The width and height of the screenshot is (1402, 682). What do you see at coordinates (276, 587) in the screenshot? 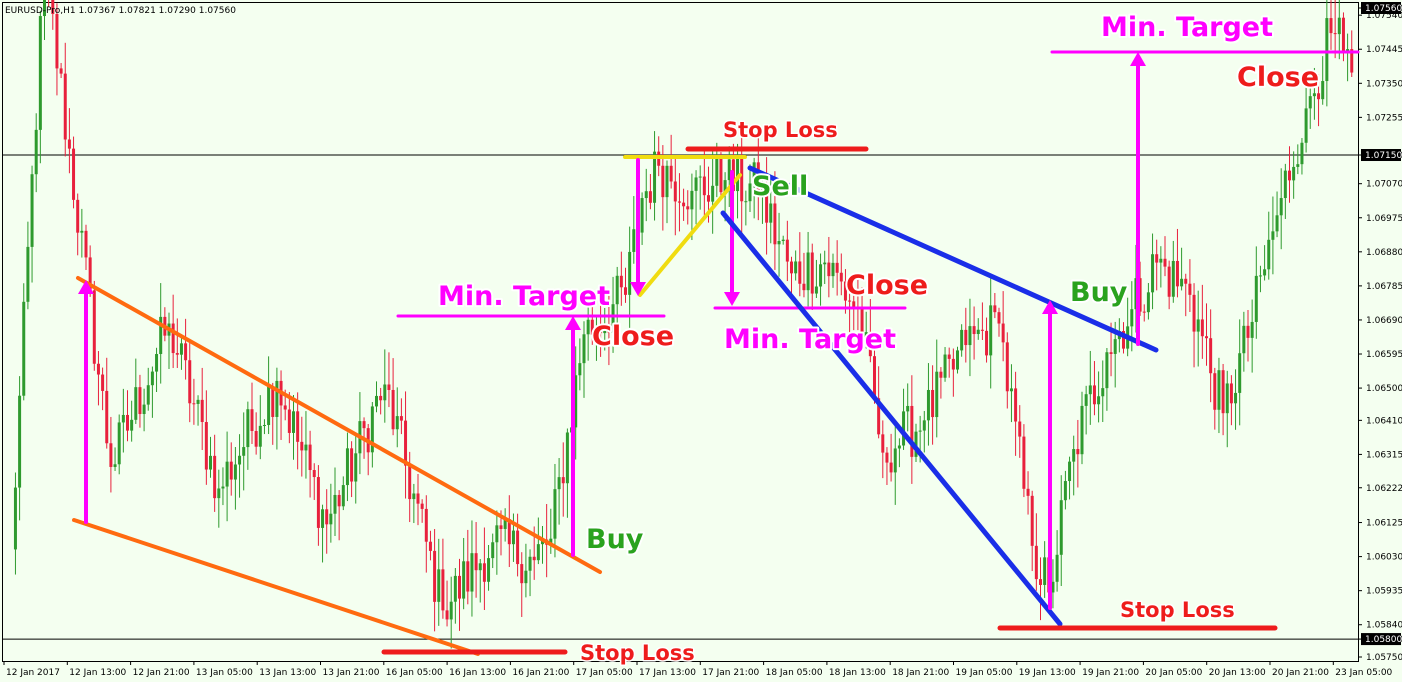
I see `wedge-lower-line` at bounding box center [276, 587].